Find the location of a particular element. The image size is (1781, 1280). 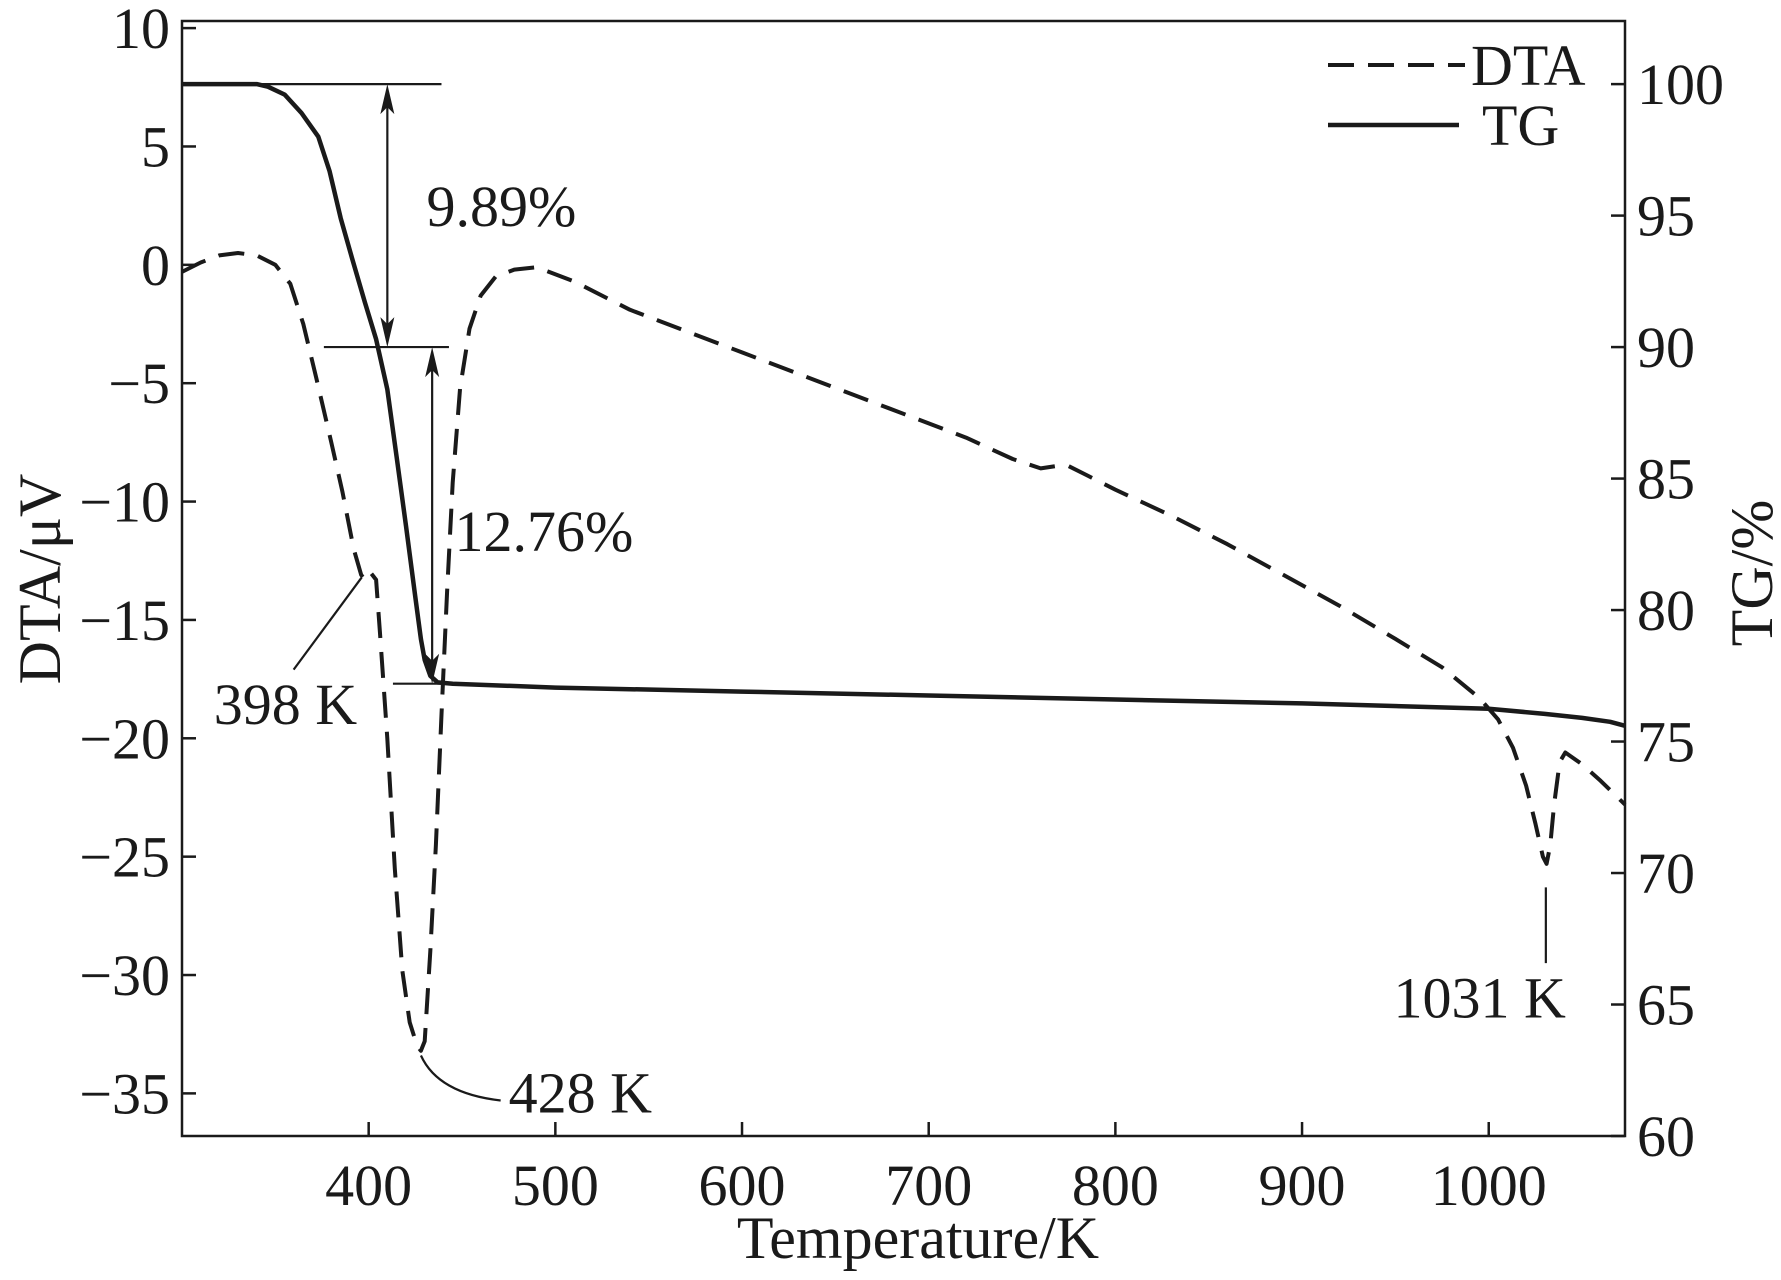

x-tick-label: 800 is located at coordinates (1115, 1185).